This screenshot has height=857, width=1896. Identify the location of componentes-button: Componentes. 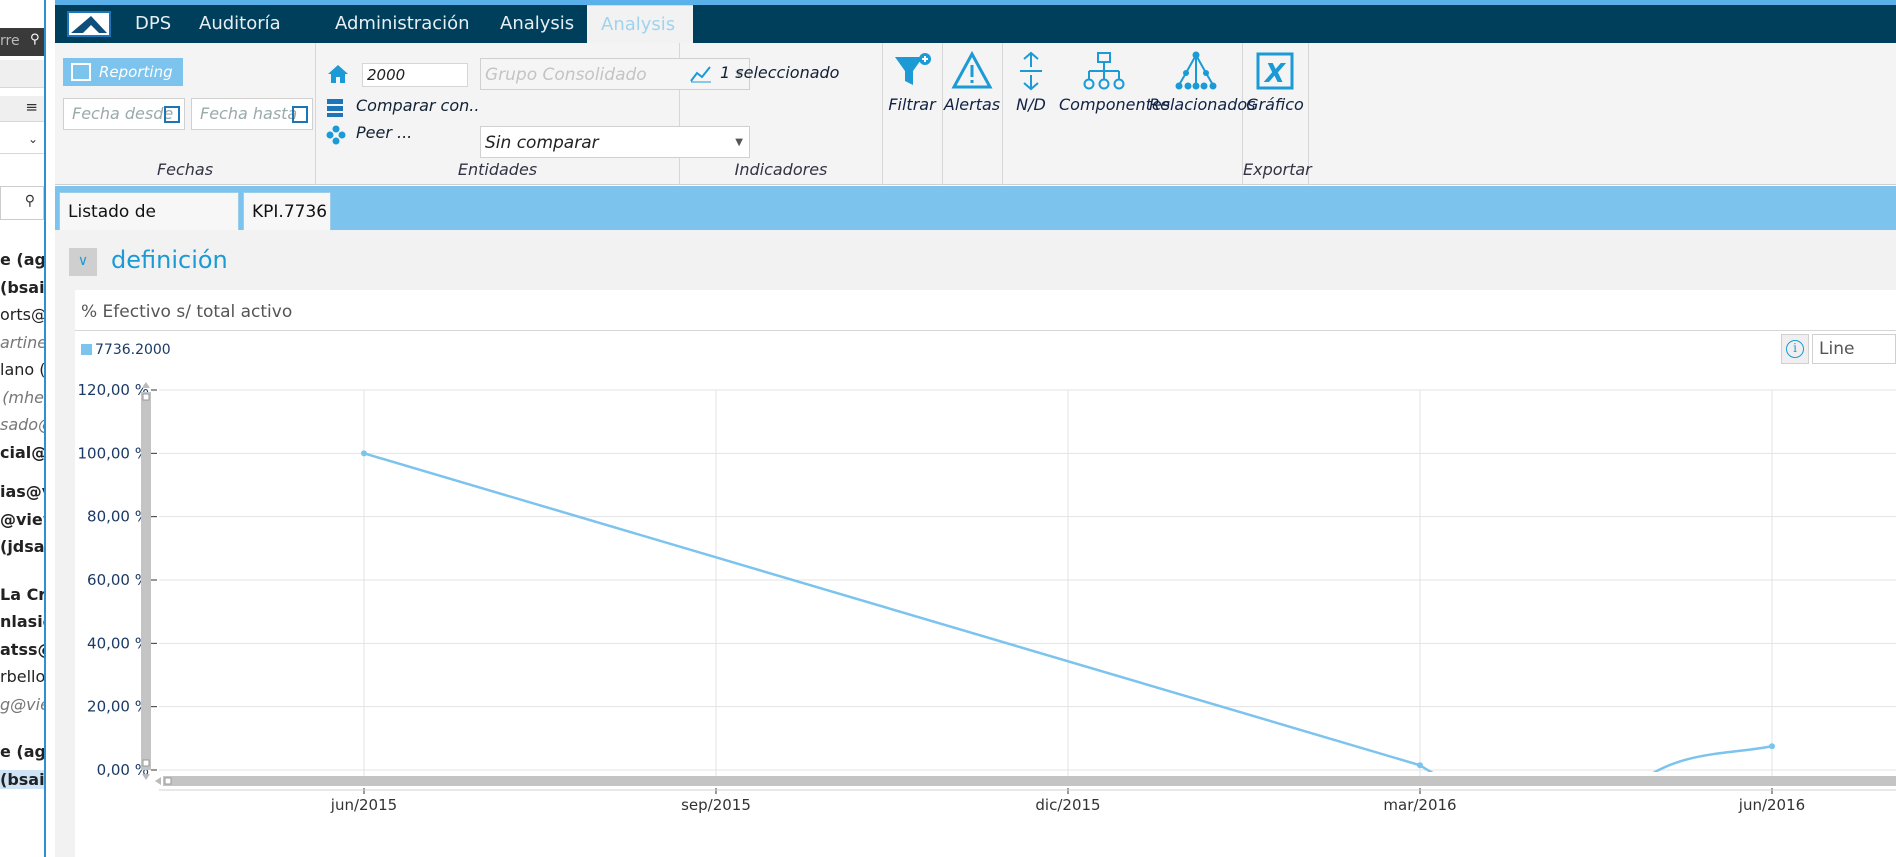
(1114, 82).